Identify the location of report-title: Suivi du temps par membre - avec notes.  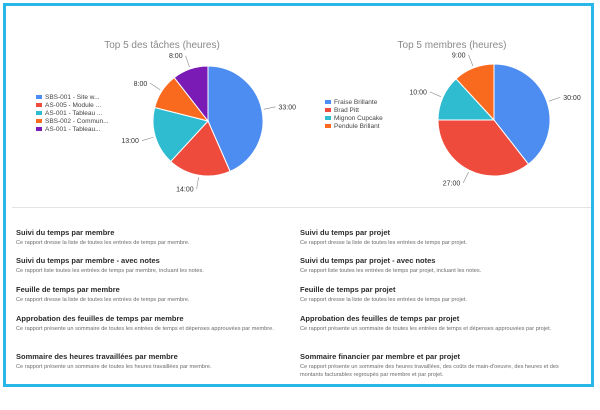
(88, 260).